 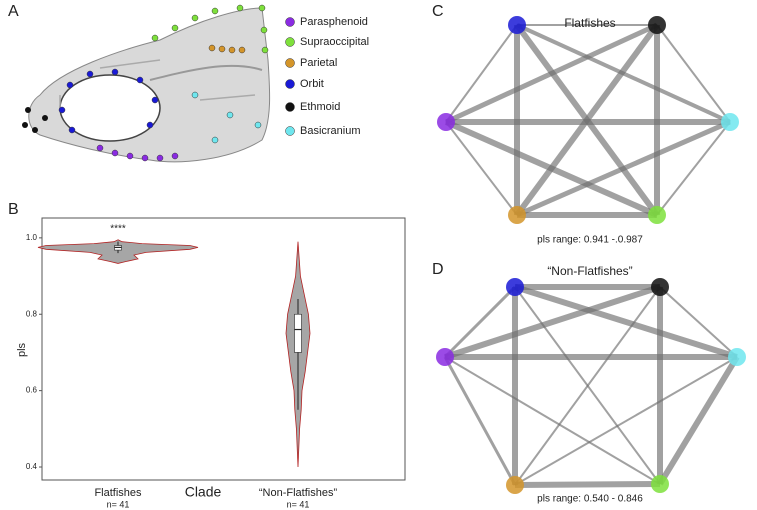 What do you see at coordinates (590, 240) in the screenshot?
I see `range-label: pls range: 0.941 -.0.987` at bounding box center [590, 240].